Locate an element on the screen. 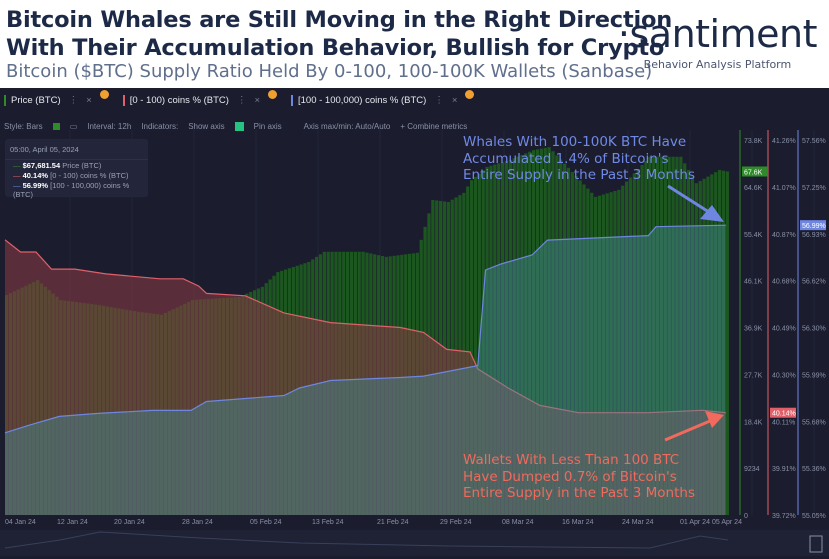 The image size is (829, 559). price-tick-label: 9234 is located at coordinates (752, 469).